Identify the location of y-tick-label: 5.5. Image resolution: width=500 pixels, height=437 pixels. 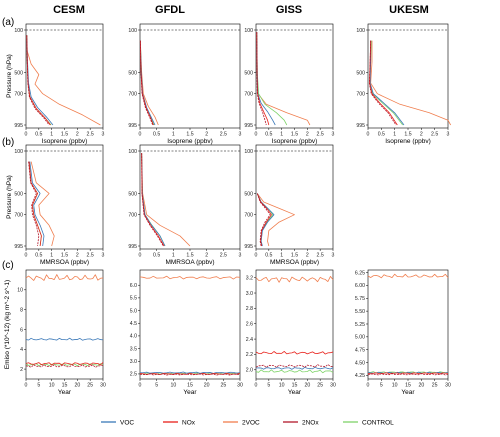
(133, 299).